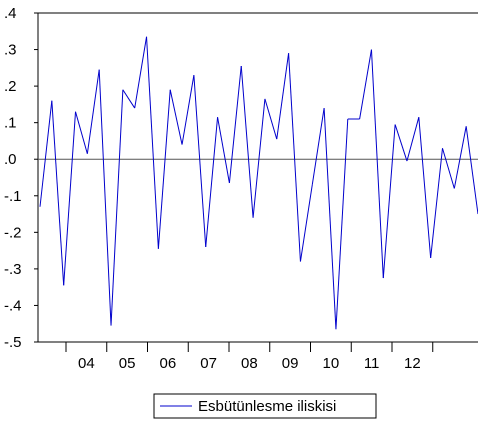 This screenshot has width=478, height=421. What do you see at coordinates (10, 86) in the screenshot?
I see `y-tick-label: .2` at bounding box center [10, 86].